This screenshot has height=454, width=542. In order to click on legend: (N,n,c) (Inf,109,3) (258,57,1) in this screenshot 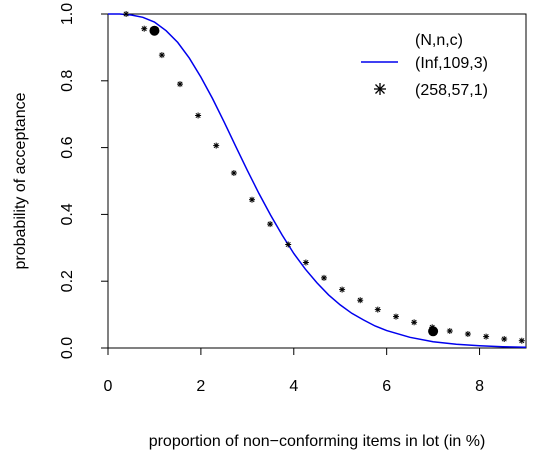, I will do `click(424, 65)`.